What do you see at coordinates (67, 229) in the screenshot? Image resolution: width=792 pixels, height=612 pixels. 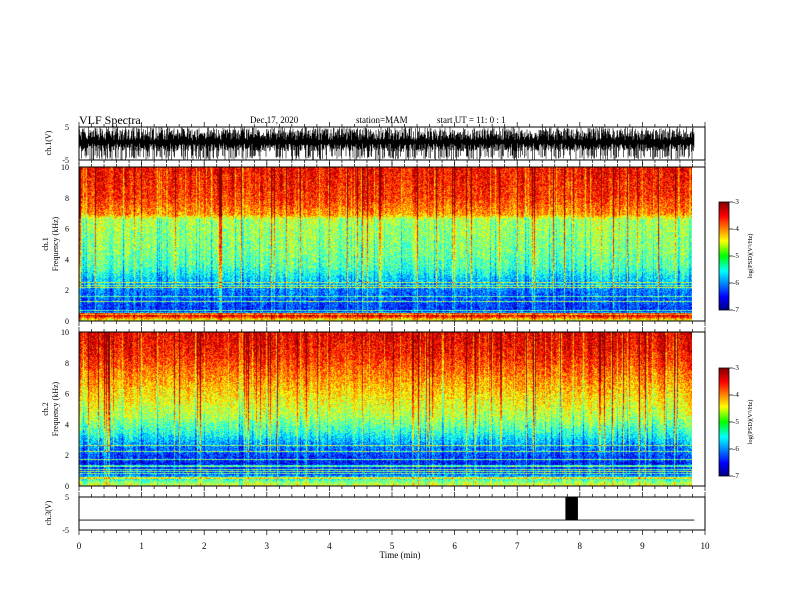 I see `spectrogram-ch1-ytick-6: 6` at bounding box center [67, 229].